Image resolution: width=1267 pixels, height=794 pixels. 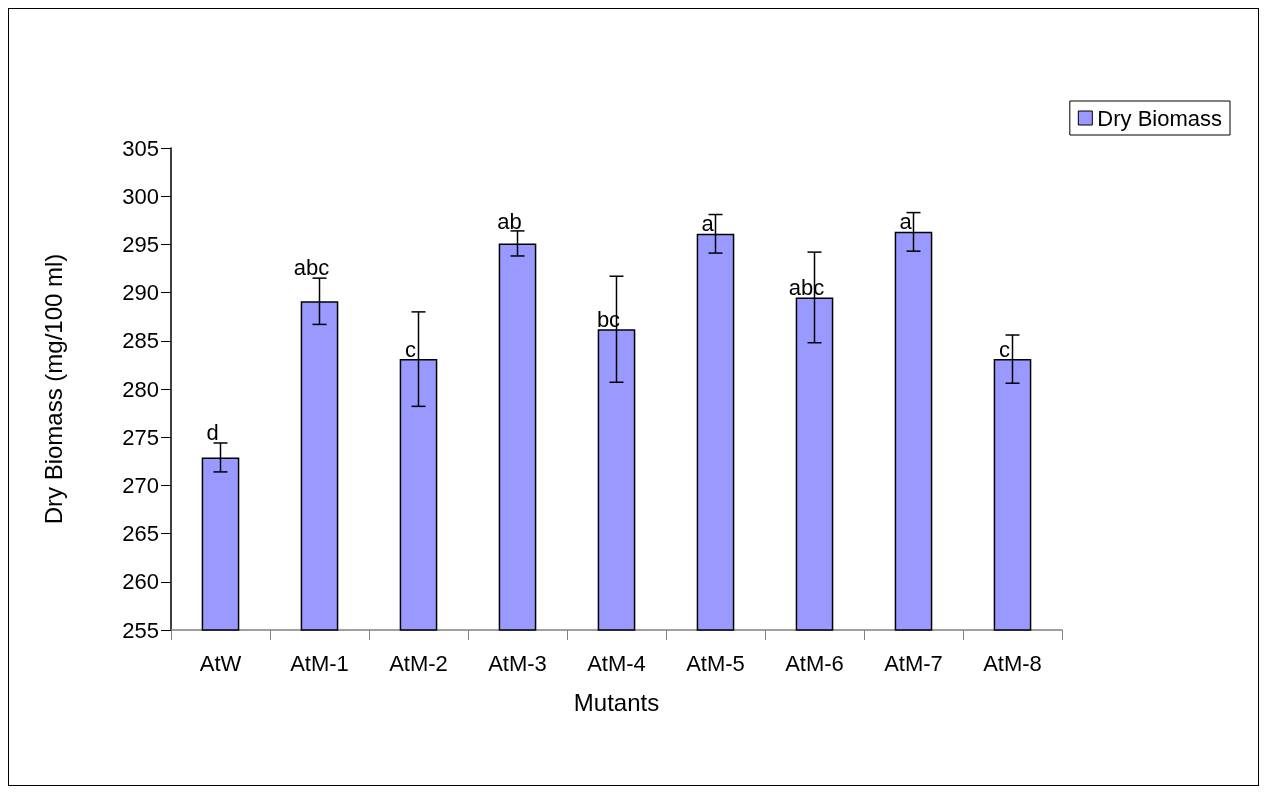 I want to click on y-tick-label: 280, so click(x=140, y=389).